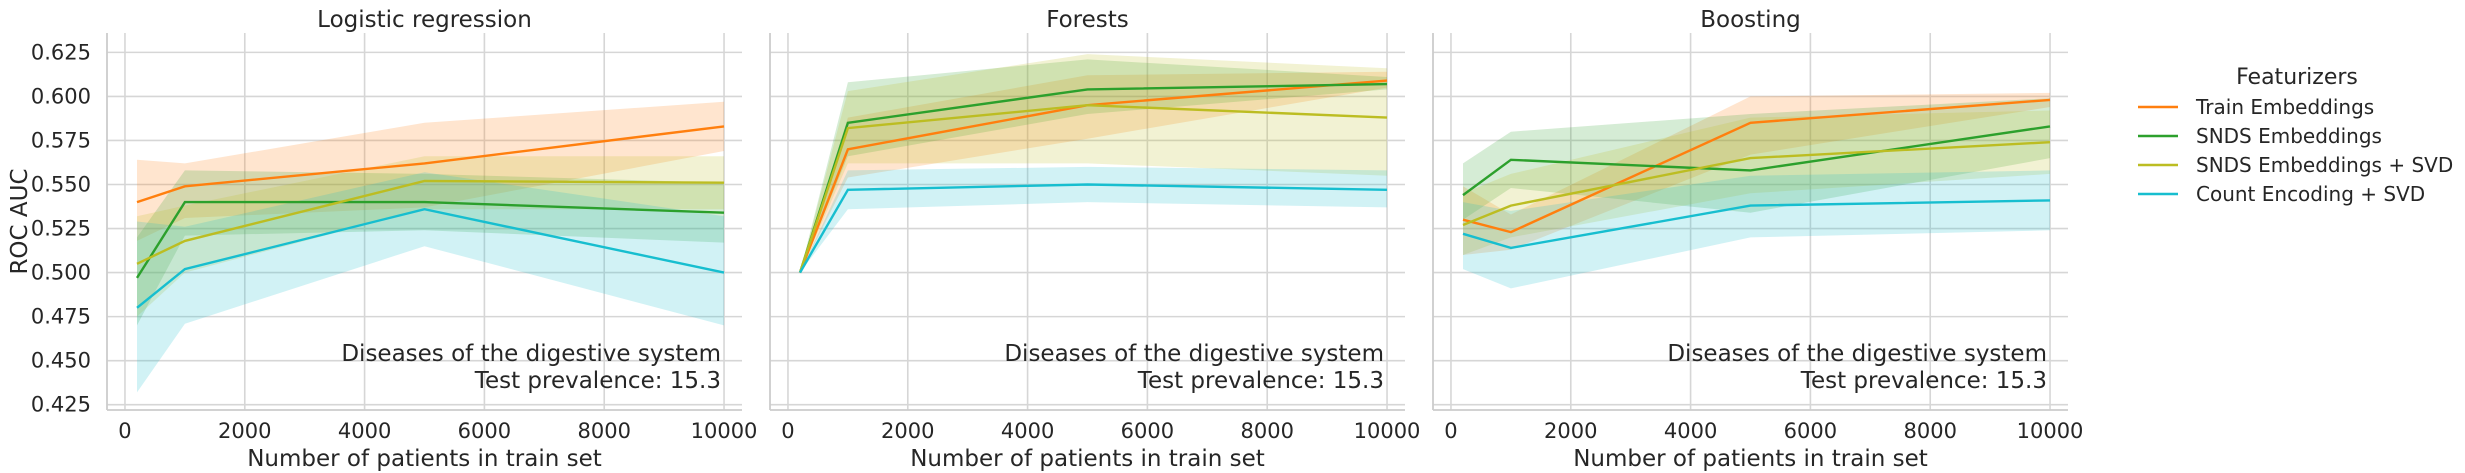  Describe the element at coordinates (2284, 107) in the screenshot. I see `legend-label: Train Embeddings` at that location.